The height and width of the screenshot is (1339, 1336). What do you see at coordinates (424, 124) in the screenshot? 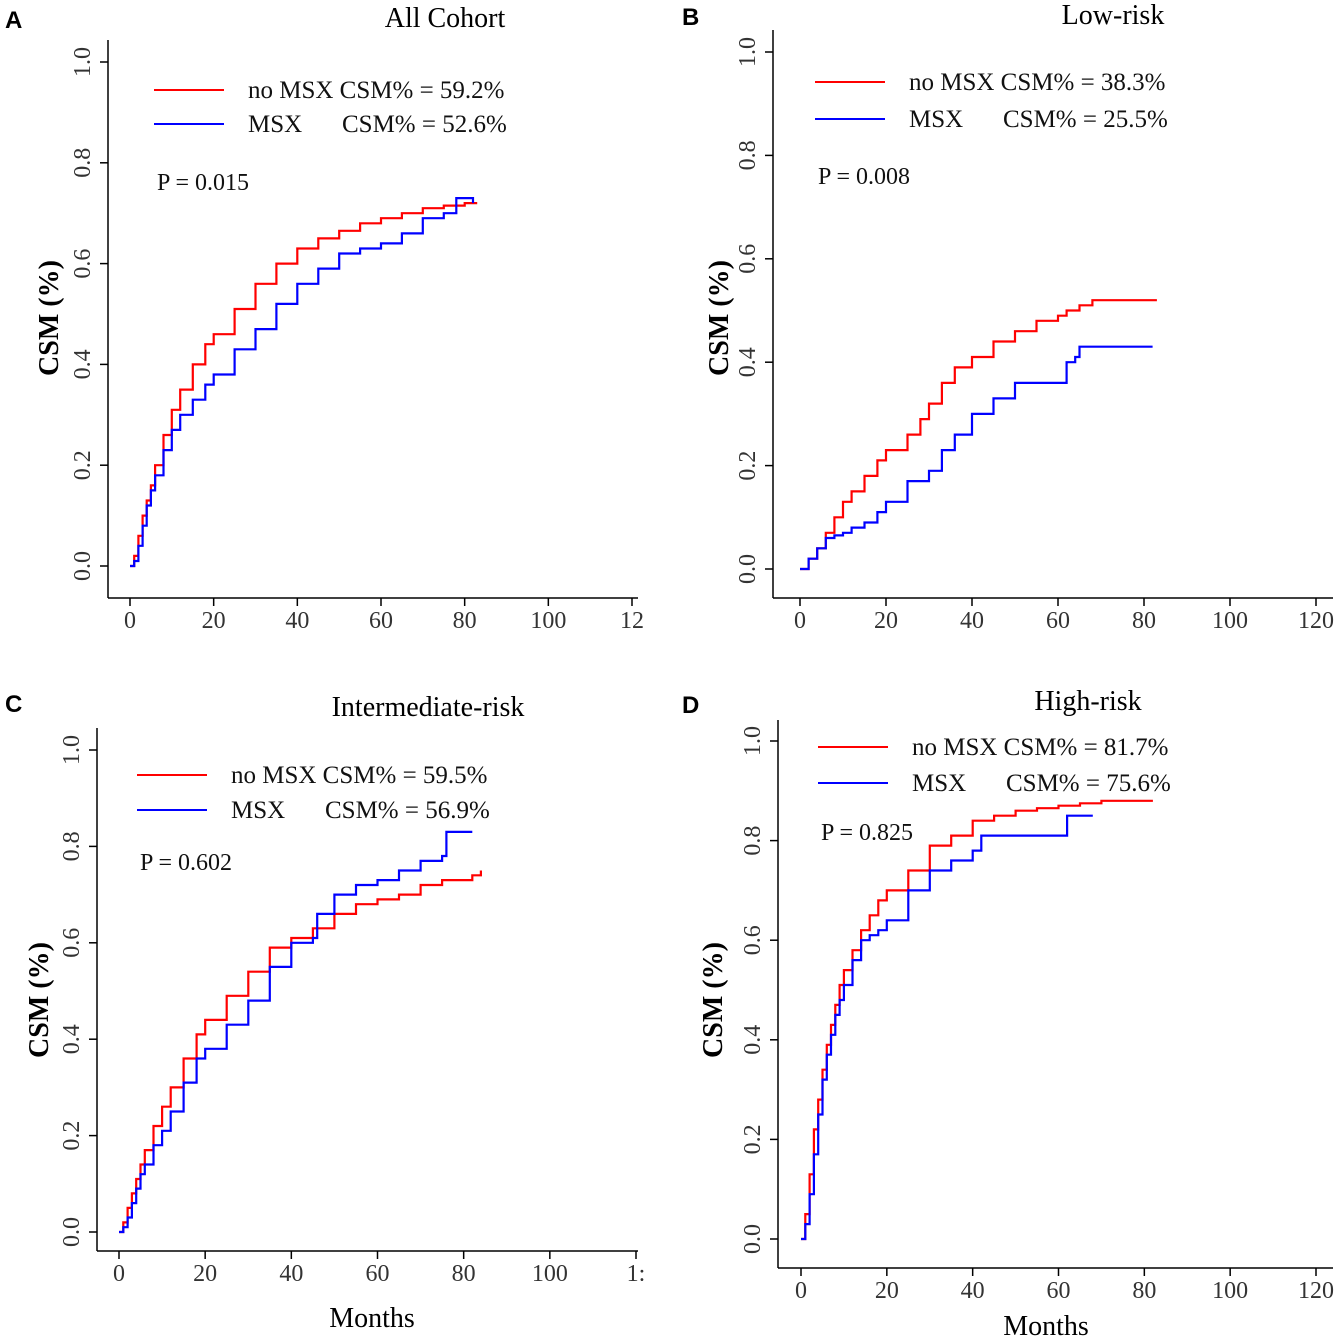
I see `legend-stat-msx: CSM% = 52.6%` at bounding box center [424, 124].